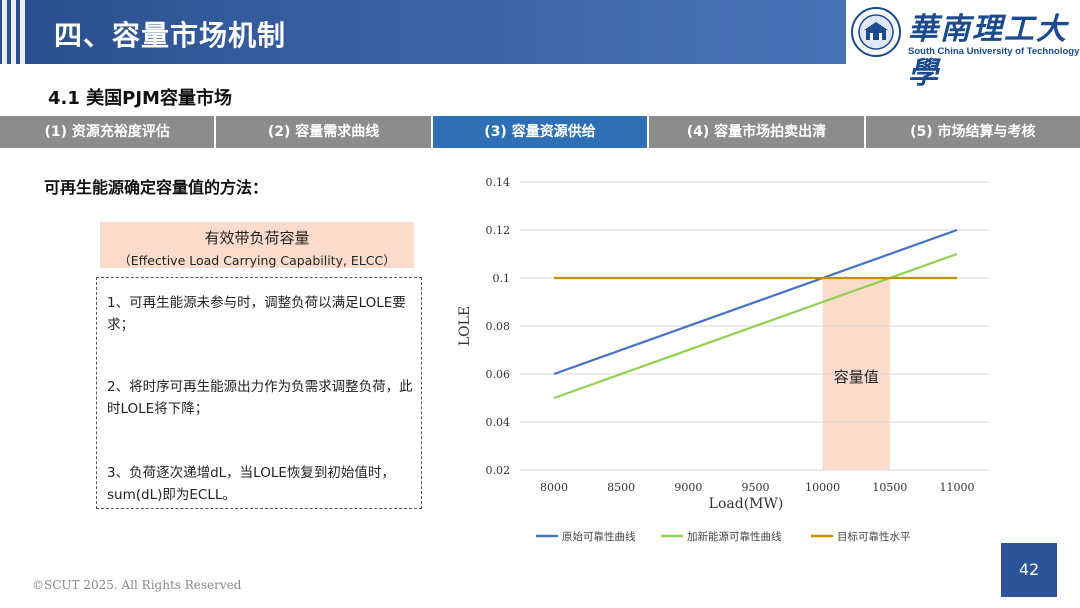 This screenshot has height=608, width=1080. I want to click on tab-resource-adequacy: (1) 资源充裕度评估, so click(108, 132).